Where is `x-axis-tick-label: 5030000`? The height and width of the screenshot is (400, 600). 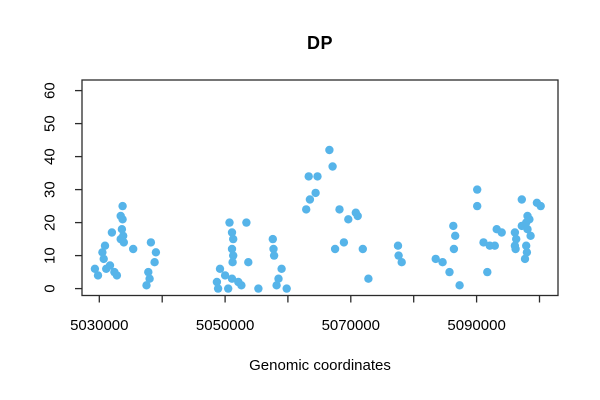
x-axis-tick-label: 5030000 is located at coordinates (99, 325).